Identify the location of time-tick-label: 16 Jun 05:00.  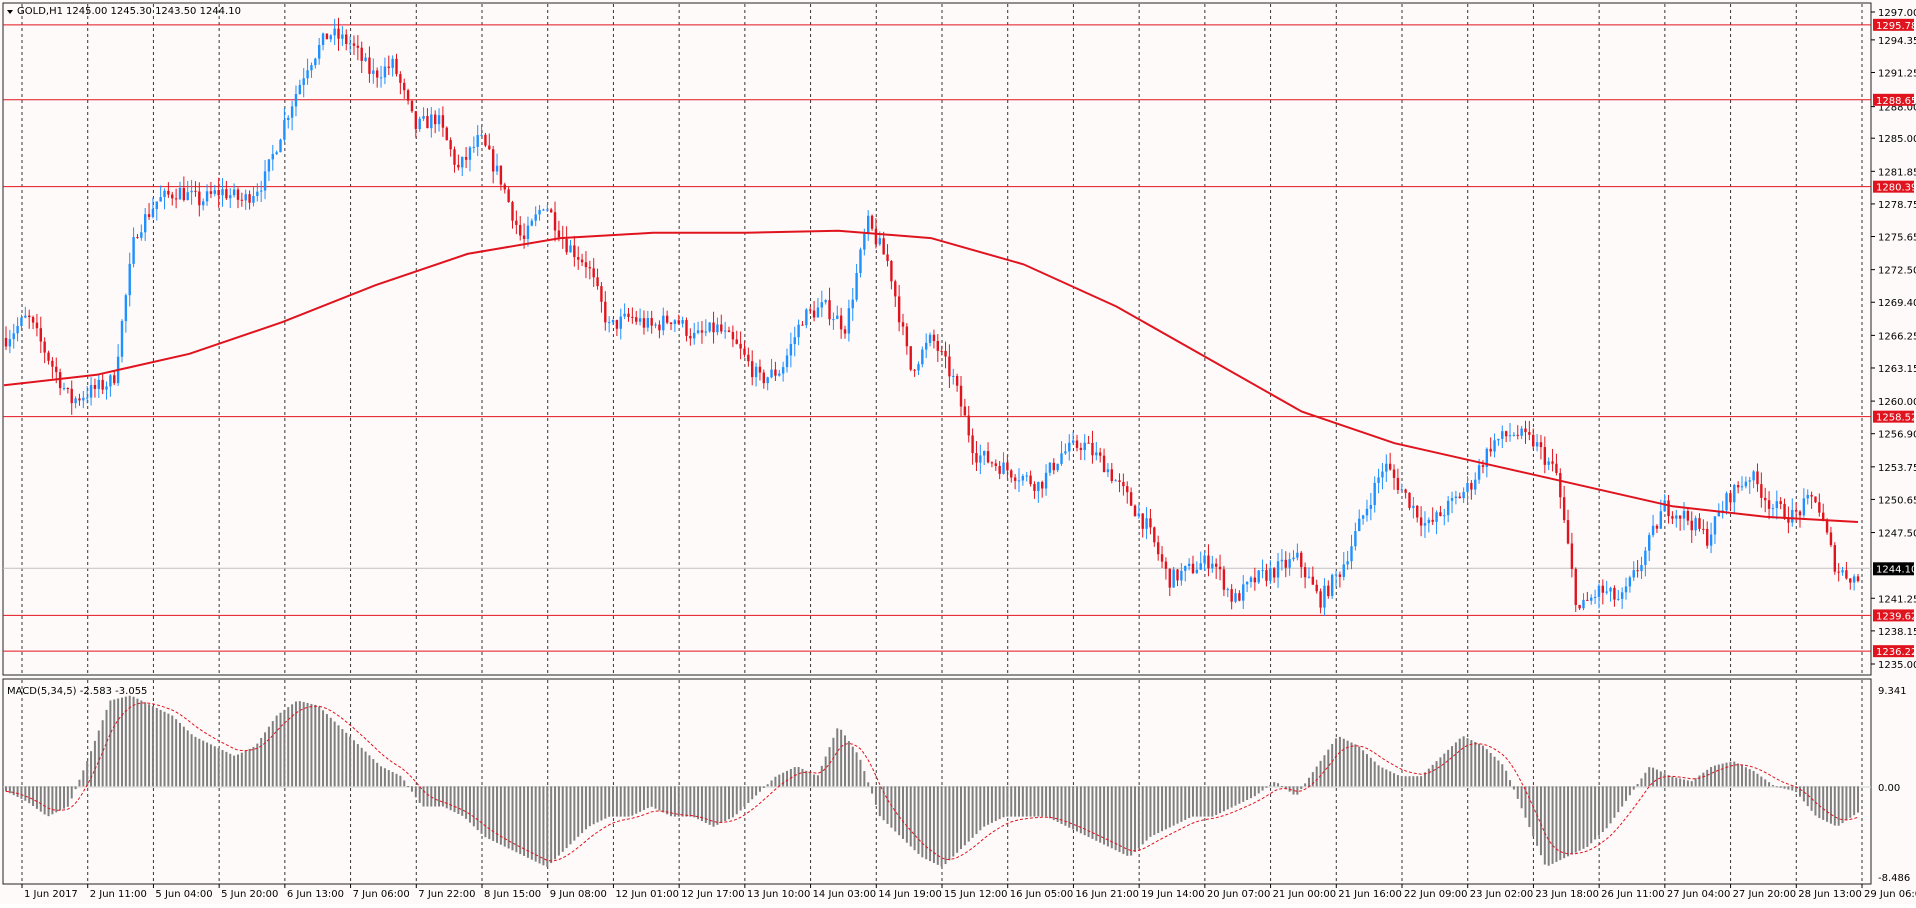
(1042, 894).